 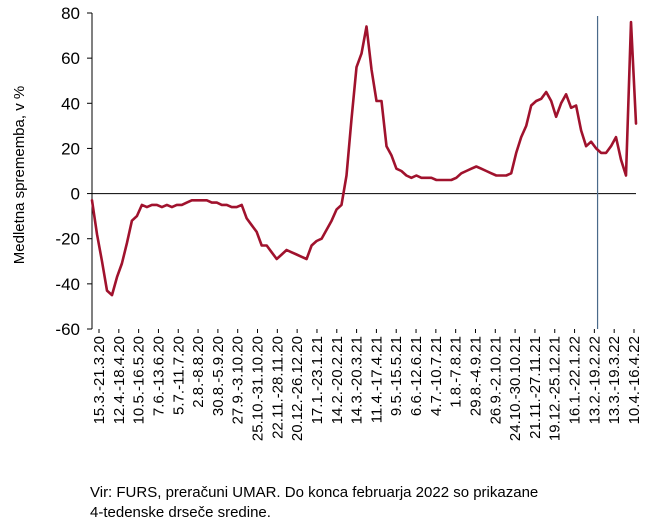 What do you see at coordinates (70, 103) in the screenshot?
I see `y-tick-label: 40` at bounding box center [70, 103].